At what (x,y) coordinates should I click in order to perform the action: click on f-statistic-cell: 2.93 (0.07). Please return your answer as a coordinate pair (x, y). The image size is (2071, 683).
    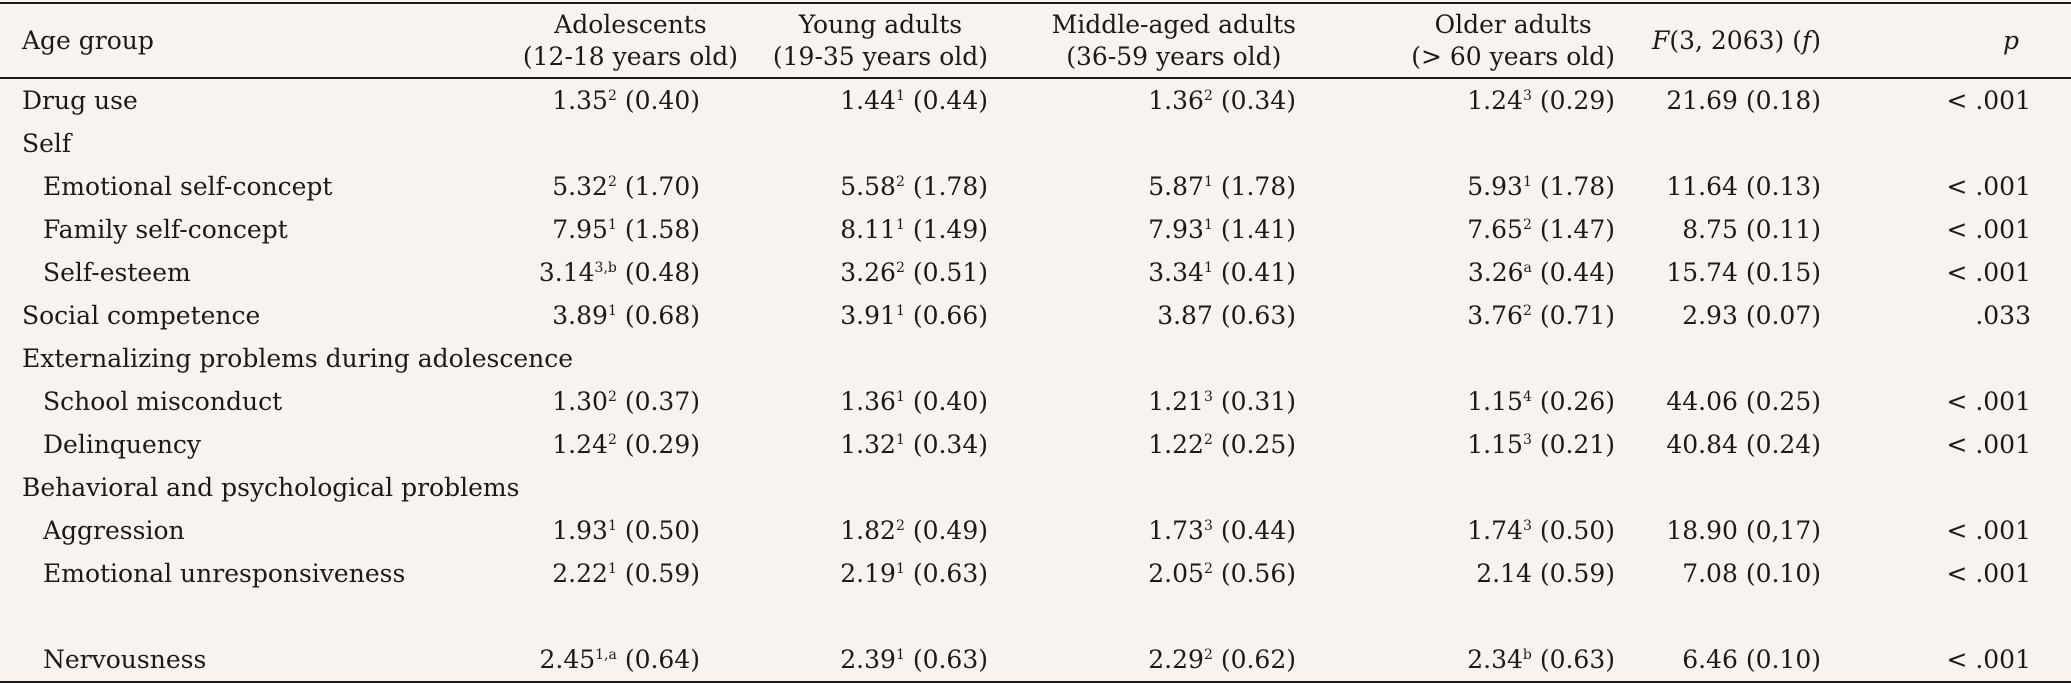
    Looking at the image, I should click on (1751, 315).